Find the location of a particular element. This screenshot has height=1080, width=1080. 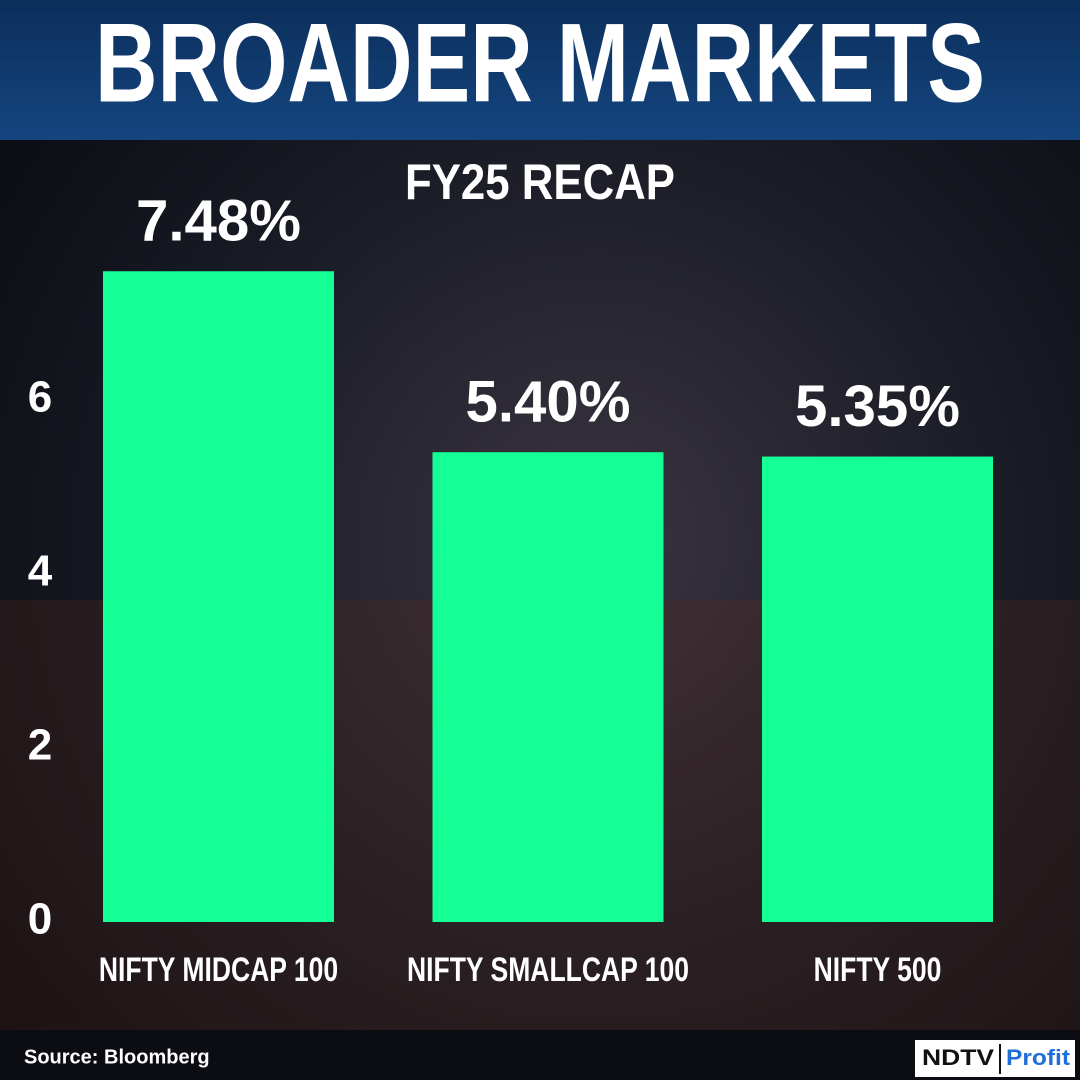

header is located at coordinates (540, 70).